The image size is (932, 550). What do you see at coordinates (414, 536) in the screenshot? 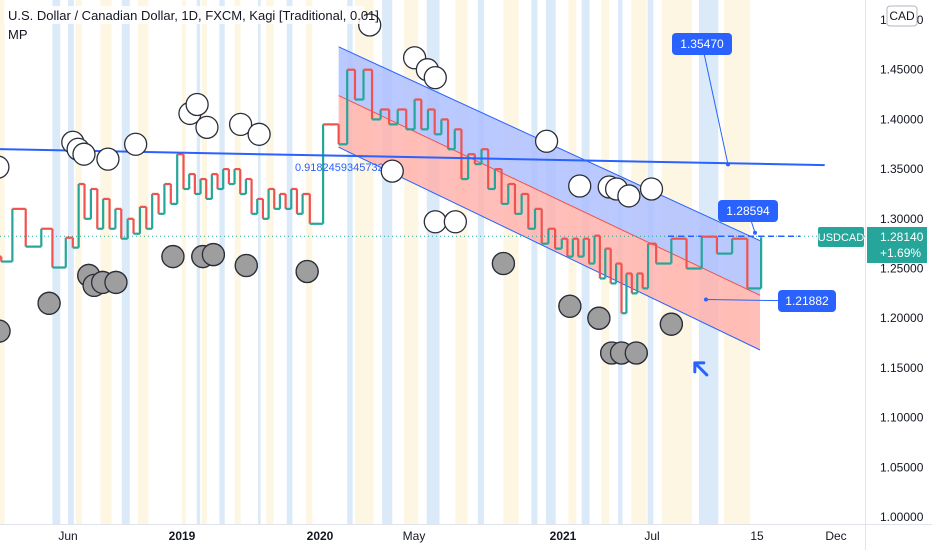
I see `x-tick-label: May` at bounding box center [414, 536].